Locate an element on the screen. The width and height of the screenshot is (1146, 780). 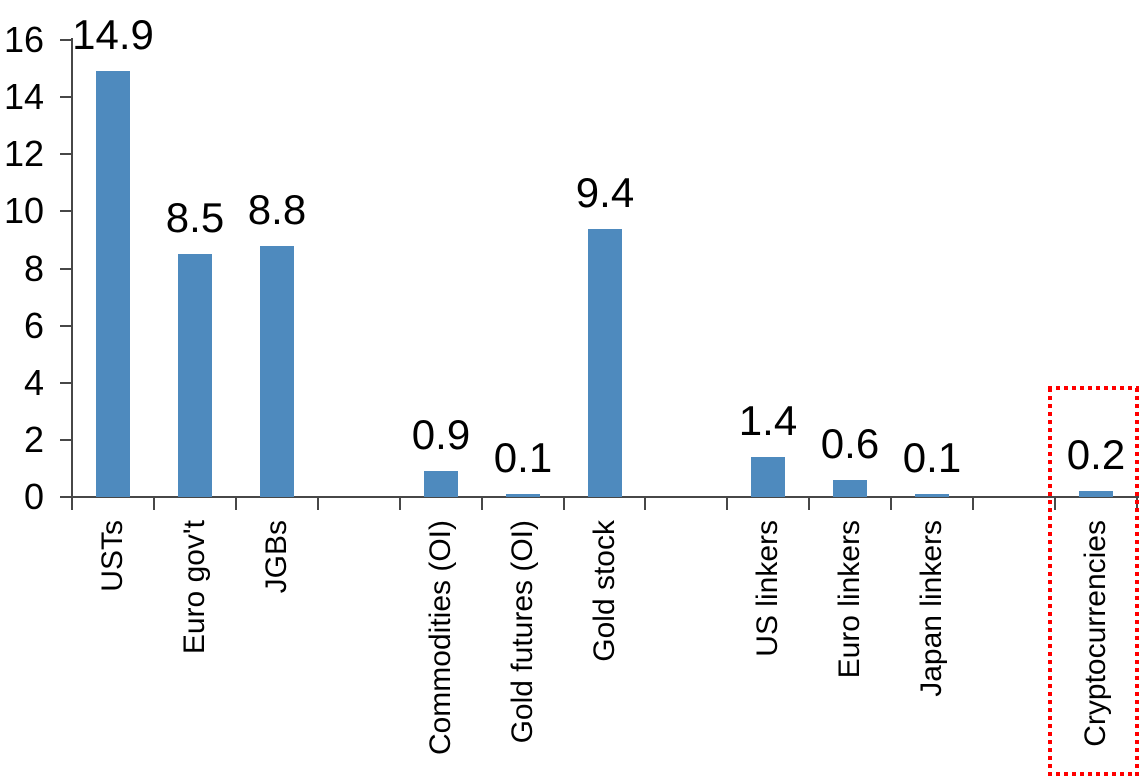
category-label: Japan linkers is located at coordinates (931, 608).